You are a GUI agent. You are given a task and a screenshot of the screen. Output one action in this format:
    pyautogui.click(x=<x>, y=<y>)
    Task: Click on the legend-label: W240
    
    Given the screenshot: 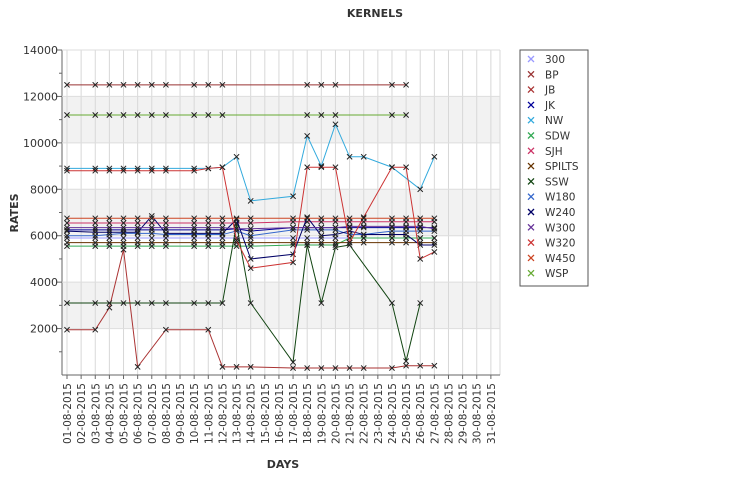 What is the action you would take?
    pyautogui.click(x=560, y=213)
    